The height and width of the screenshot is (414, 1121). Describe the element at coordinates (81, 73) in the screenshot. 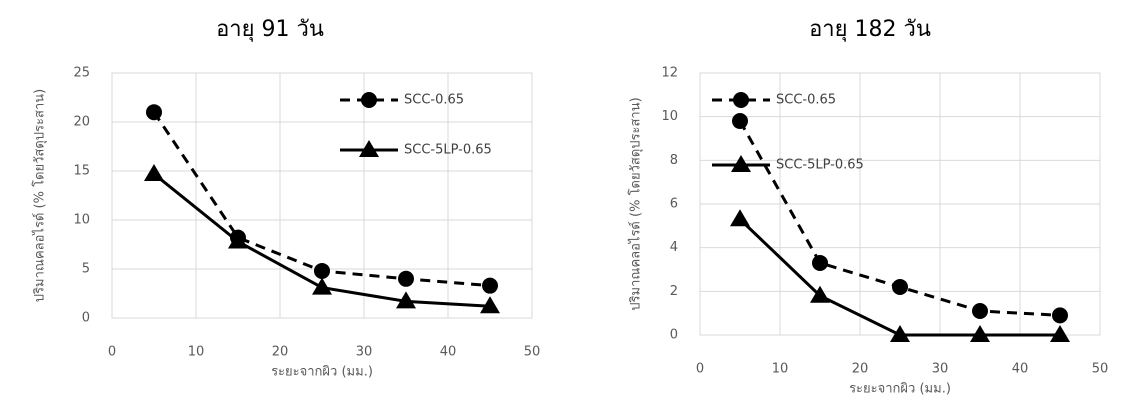

I see `y-tick-label: 25` at that location.